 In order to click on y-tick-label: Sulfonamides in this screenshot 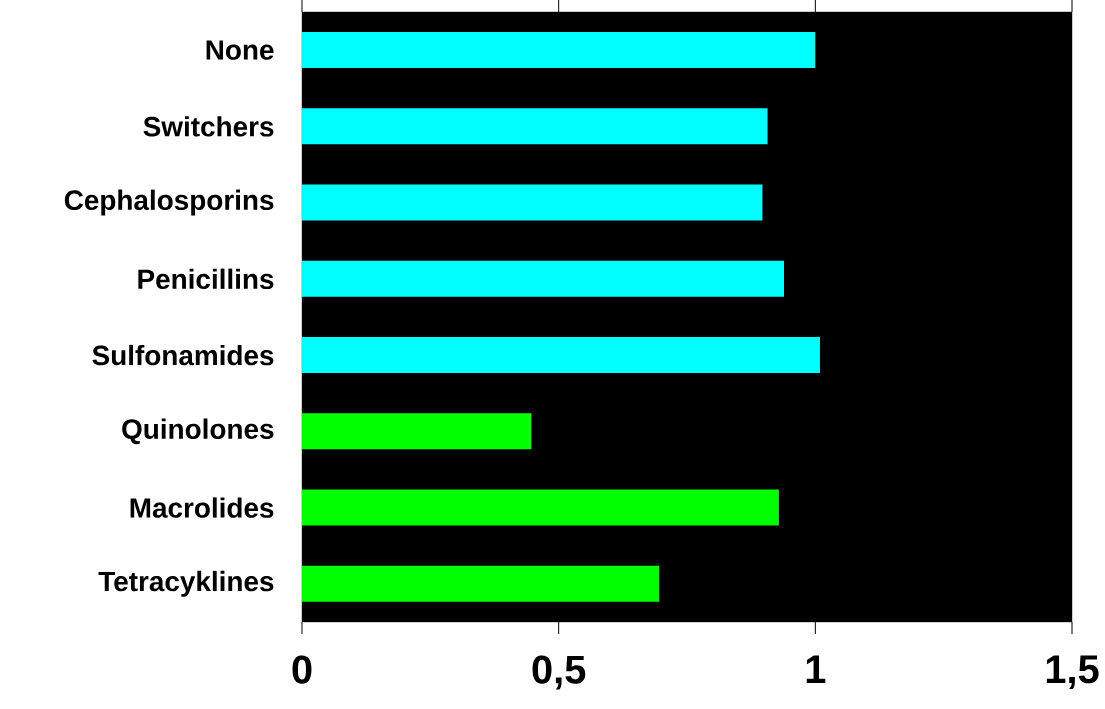, I will do `click(183, 355)`.